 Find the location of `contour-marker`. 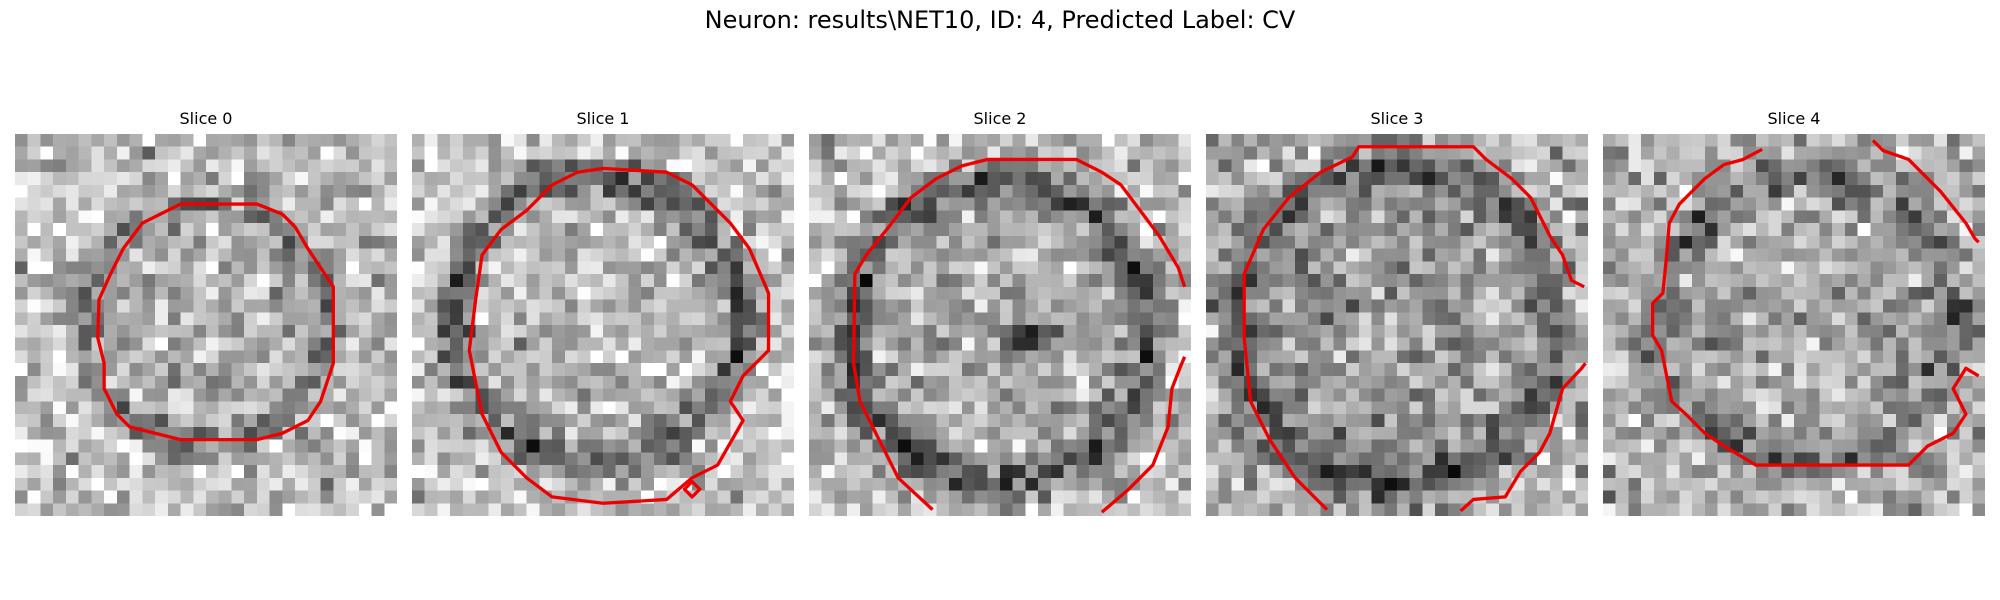

contour-marker is located at coordinates (692, 489).